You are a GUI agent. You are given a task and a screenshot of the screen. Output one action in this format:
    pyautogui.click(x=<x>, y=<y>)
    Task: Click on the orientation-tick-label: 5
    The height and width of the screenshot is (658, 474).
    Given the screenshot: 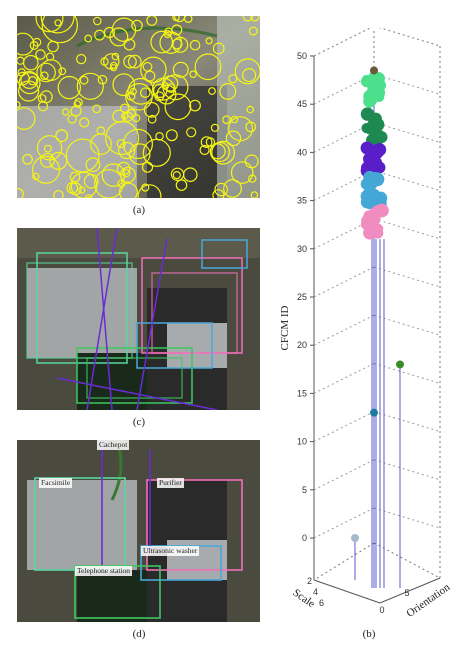 What is the action you would take?
    pyautogui.click(x=406, y=593)
    